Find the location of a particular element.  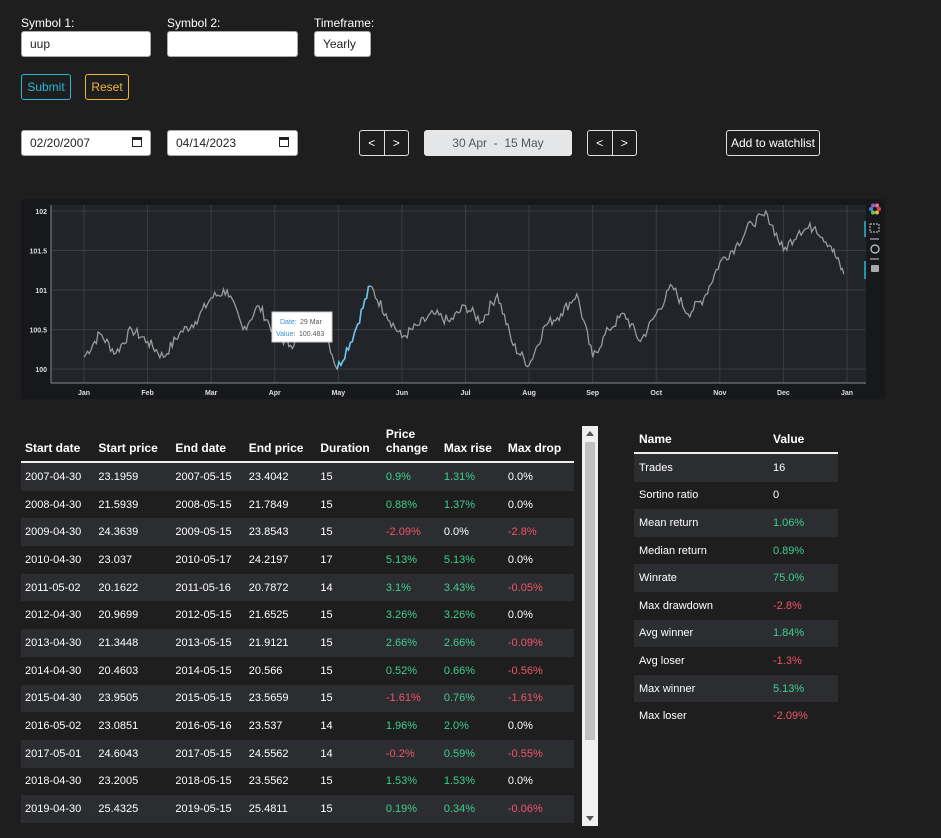

x-tick-label: Mar is located at coordinates (211, 393).